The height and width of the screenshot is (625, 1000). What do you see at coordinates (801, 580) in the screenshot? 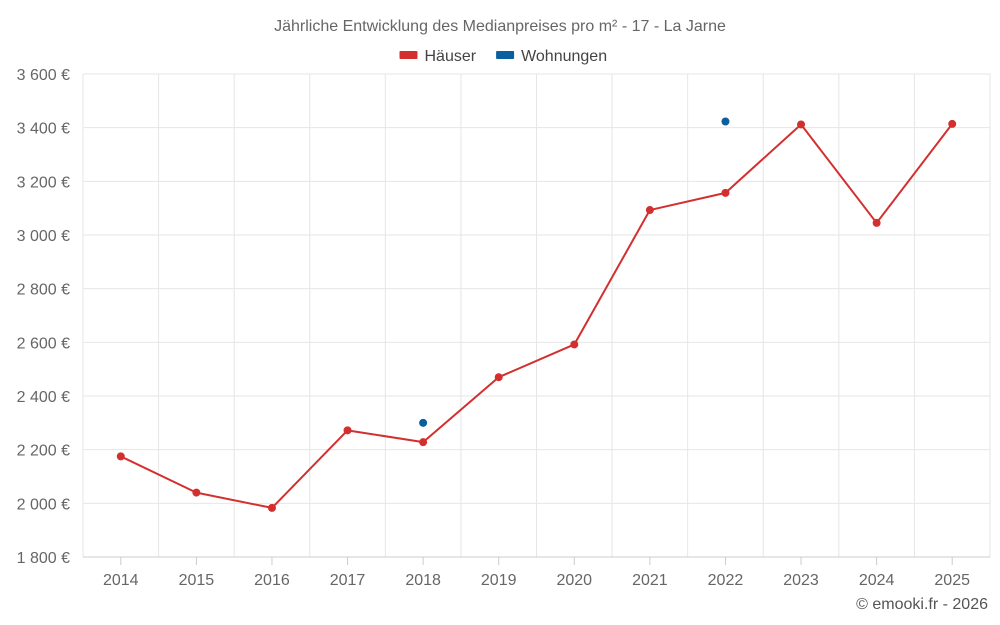
I see `x-tick-label: 2023` at bounding box center [801, 580].